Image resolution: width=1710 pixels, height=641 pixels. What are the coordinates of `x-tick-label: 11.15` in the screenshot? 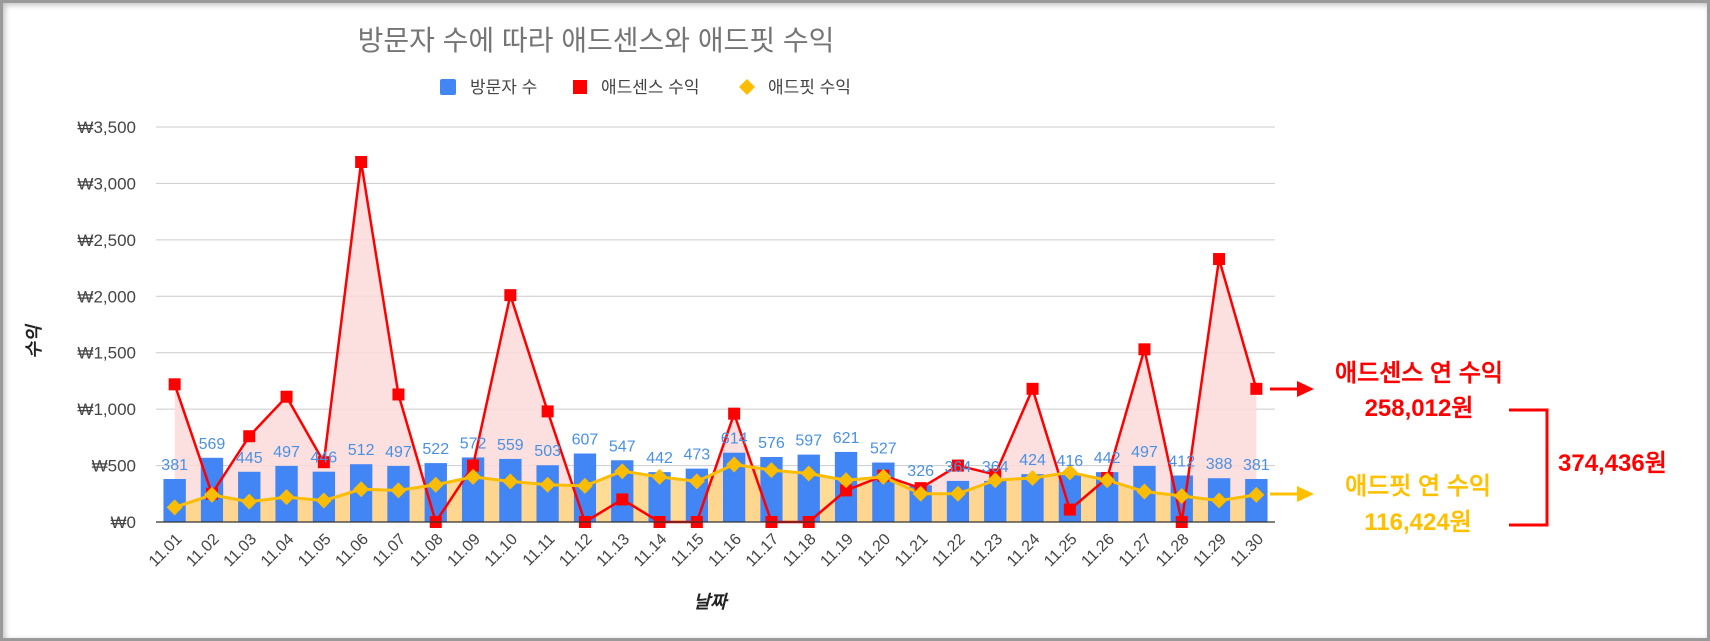 It's located at (688, 551).